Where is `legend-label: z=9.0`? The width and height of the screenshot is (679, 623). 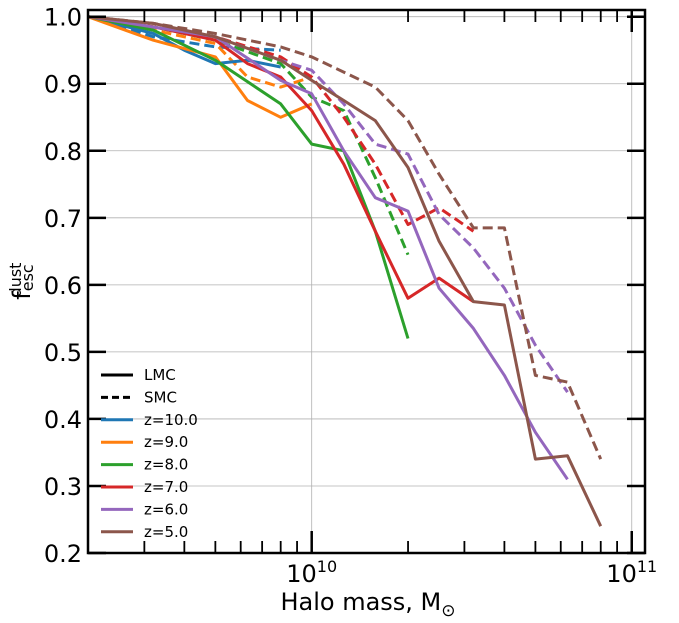 legend-label: z=9.0 is located at coordinates (166, 442).